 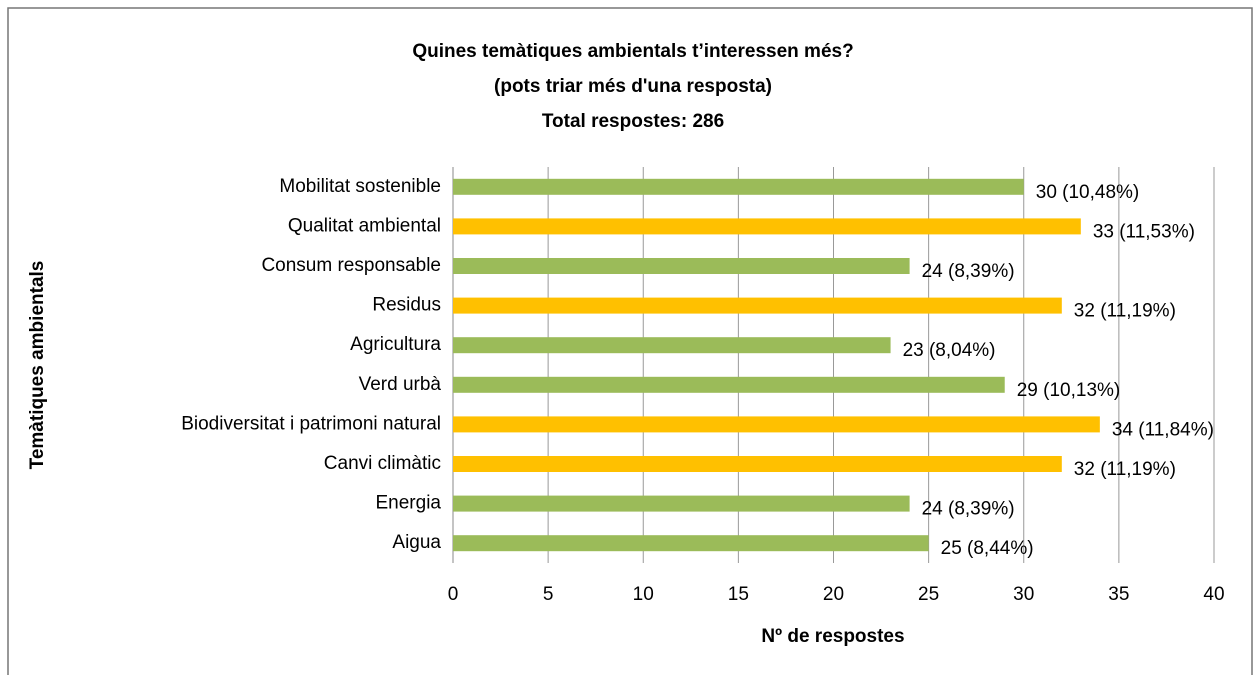 I want to click on x-axis-label: Nº de respostes, so click(x=832, y=636).